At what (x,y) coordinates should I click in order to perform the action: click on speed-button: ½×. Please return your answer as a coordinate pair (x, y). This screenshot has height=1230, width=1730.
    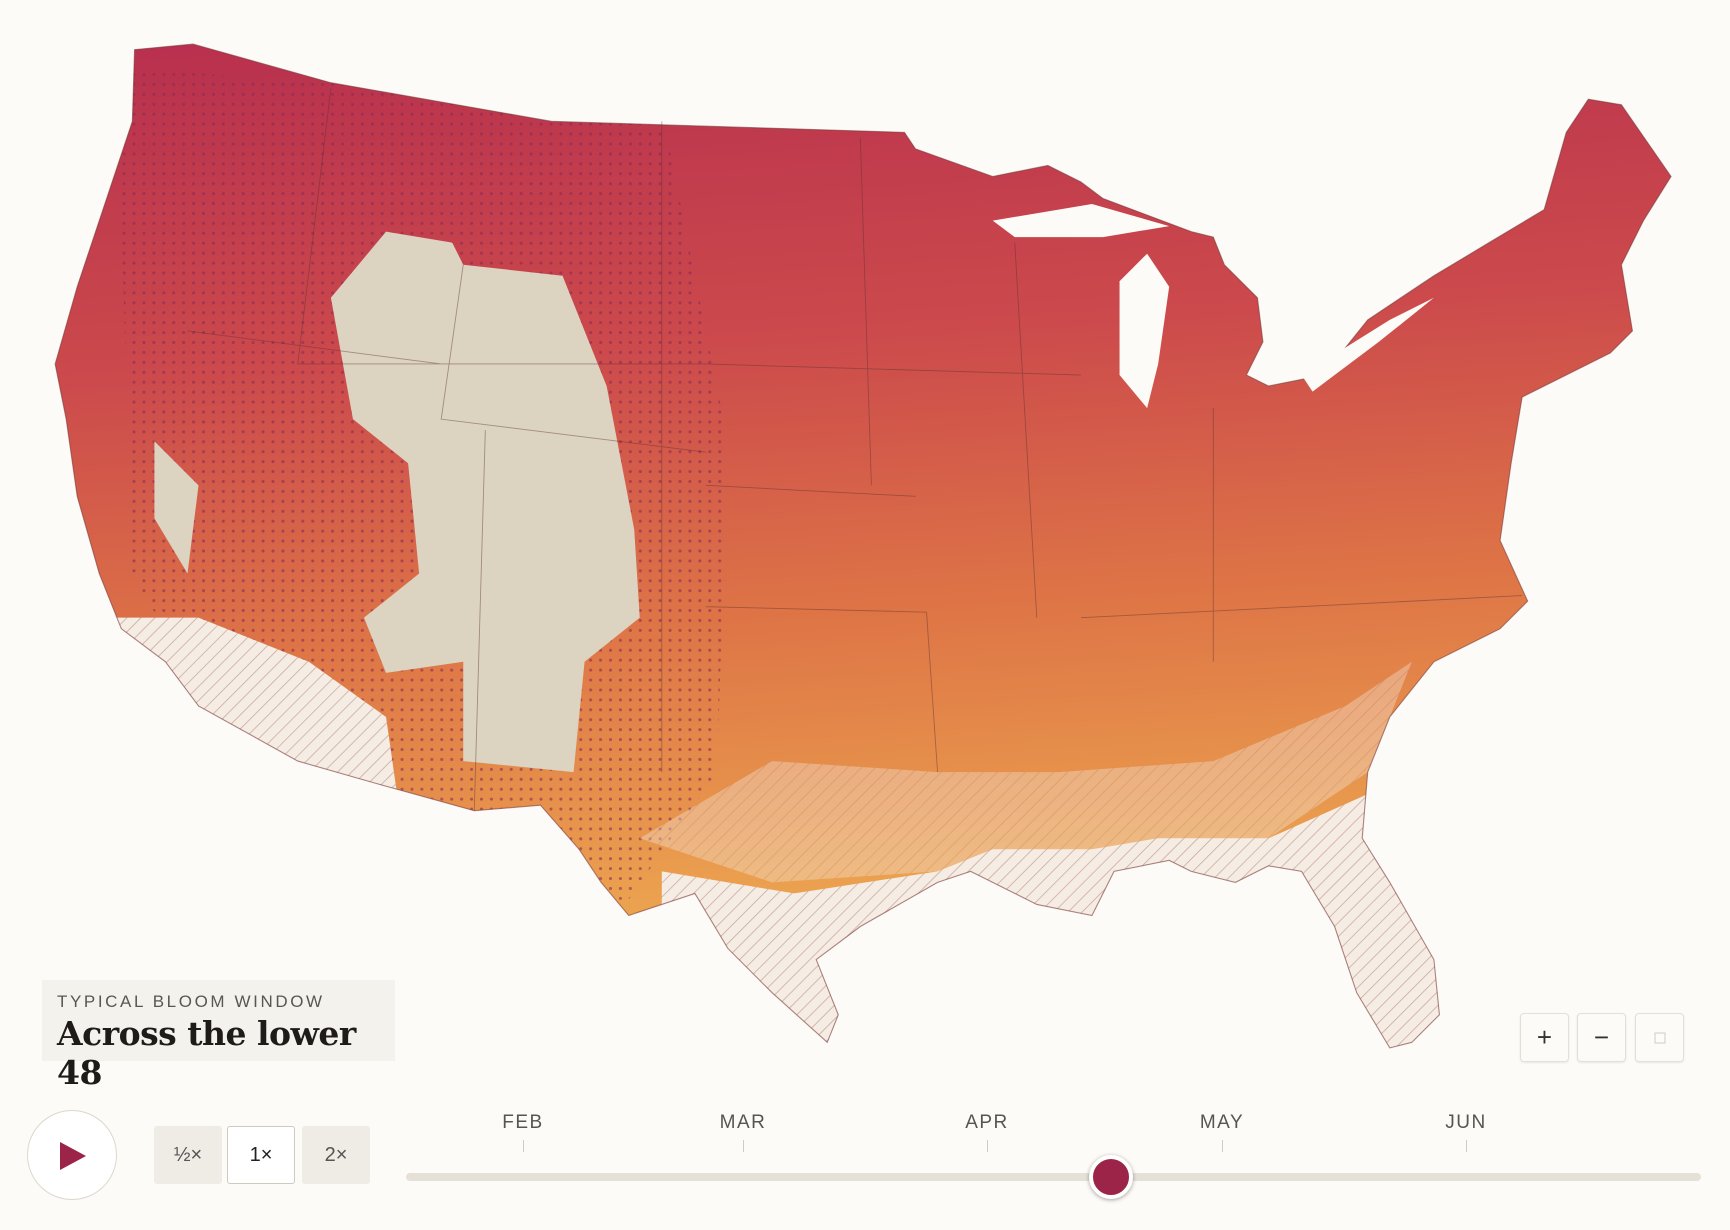
    Looking at the image, I should click on (188, 1155).